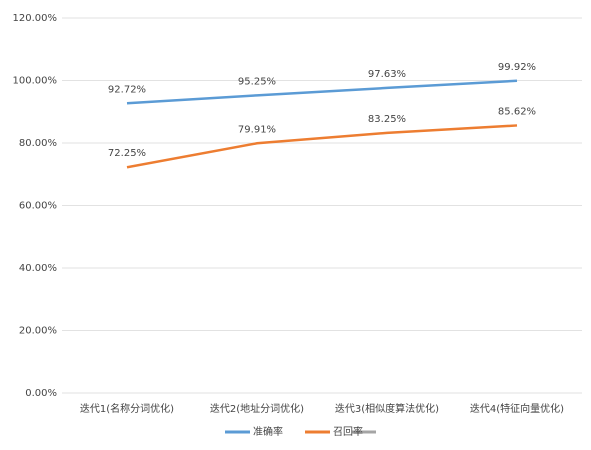 The image size is (591, 450). I want to click on data-label: 72.25%, so click(127, 153).